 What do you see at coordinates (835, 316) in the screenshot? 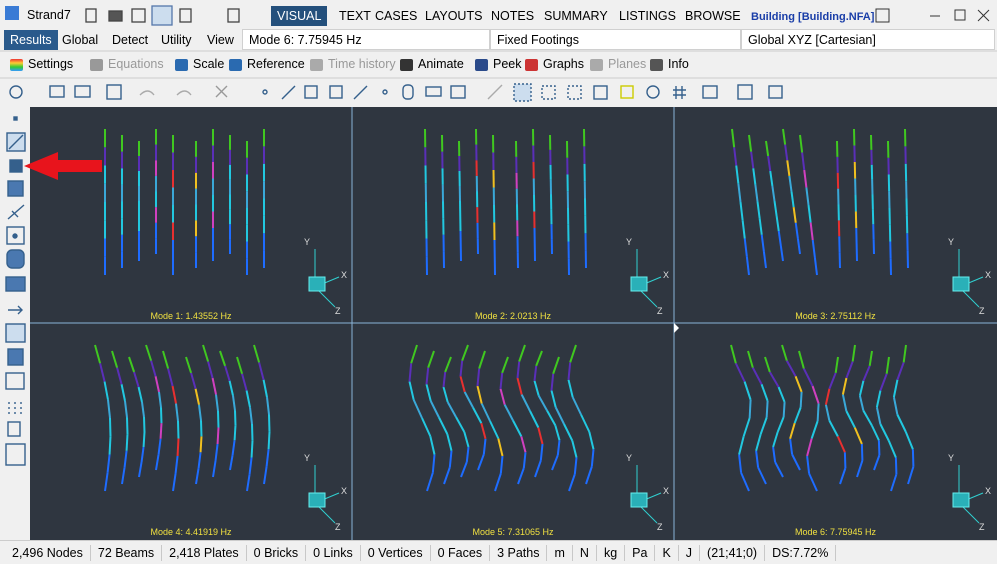
I see `mode-label: Mode 3: 2.75112 Hz` at bounding box center [835, 316].